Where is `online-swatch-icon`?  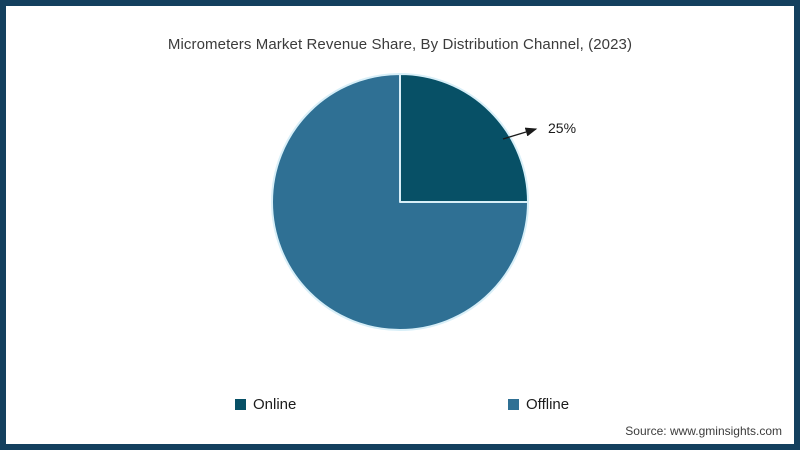
online-swatch-icon is located at coordinates (240, 404).